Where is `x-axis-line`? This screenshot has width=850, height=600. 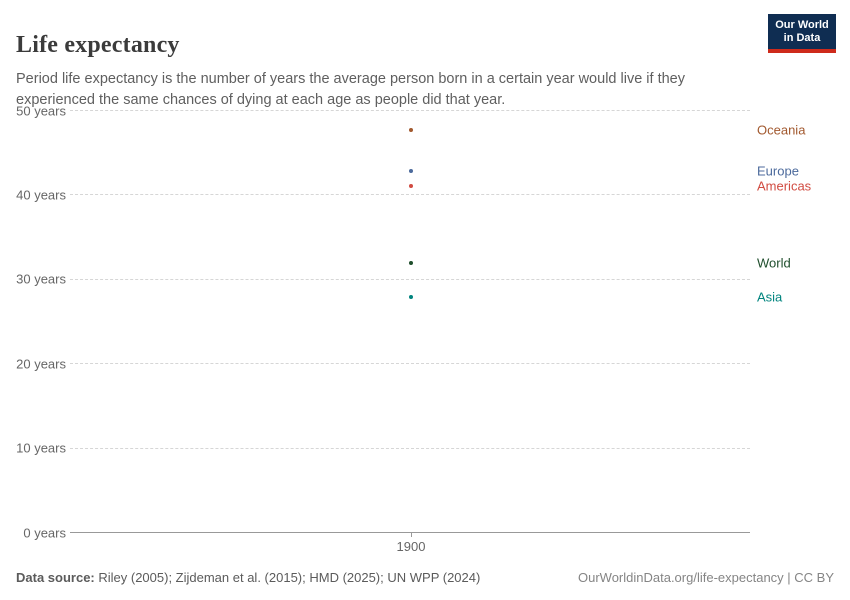
x-axis-line is located at coordinates (410, 532).